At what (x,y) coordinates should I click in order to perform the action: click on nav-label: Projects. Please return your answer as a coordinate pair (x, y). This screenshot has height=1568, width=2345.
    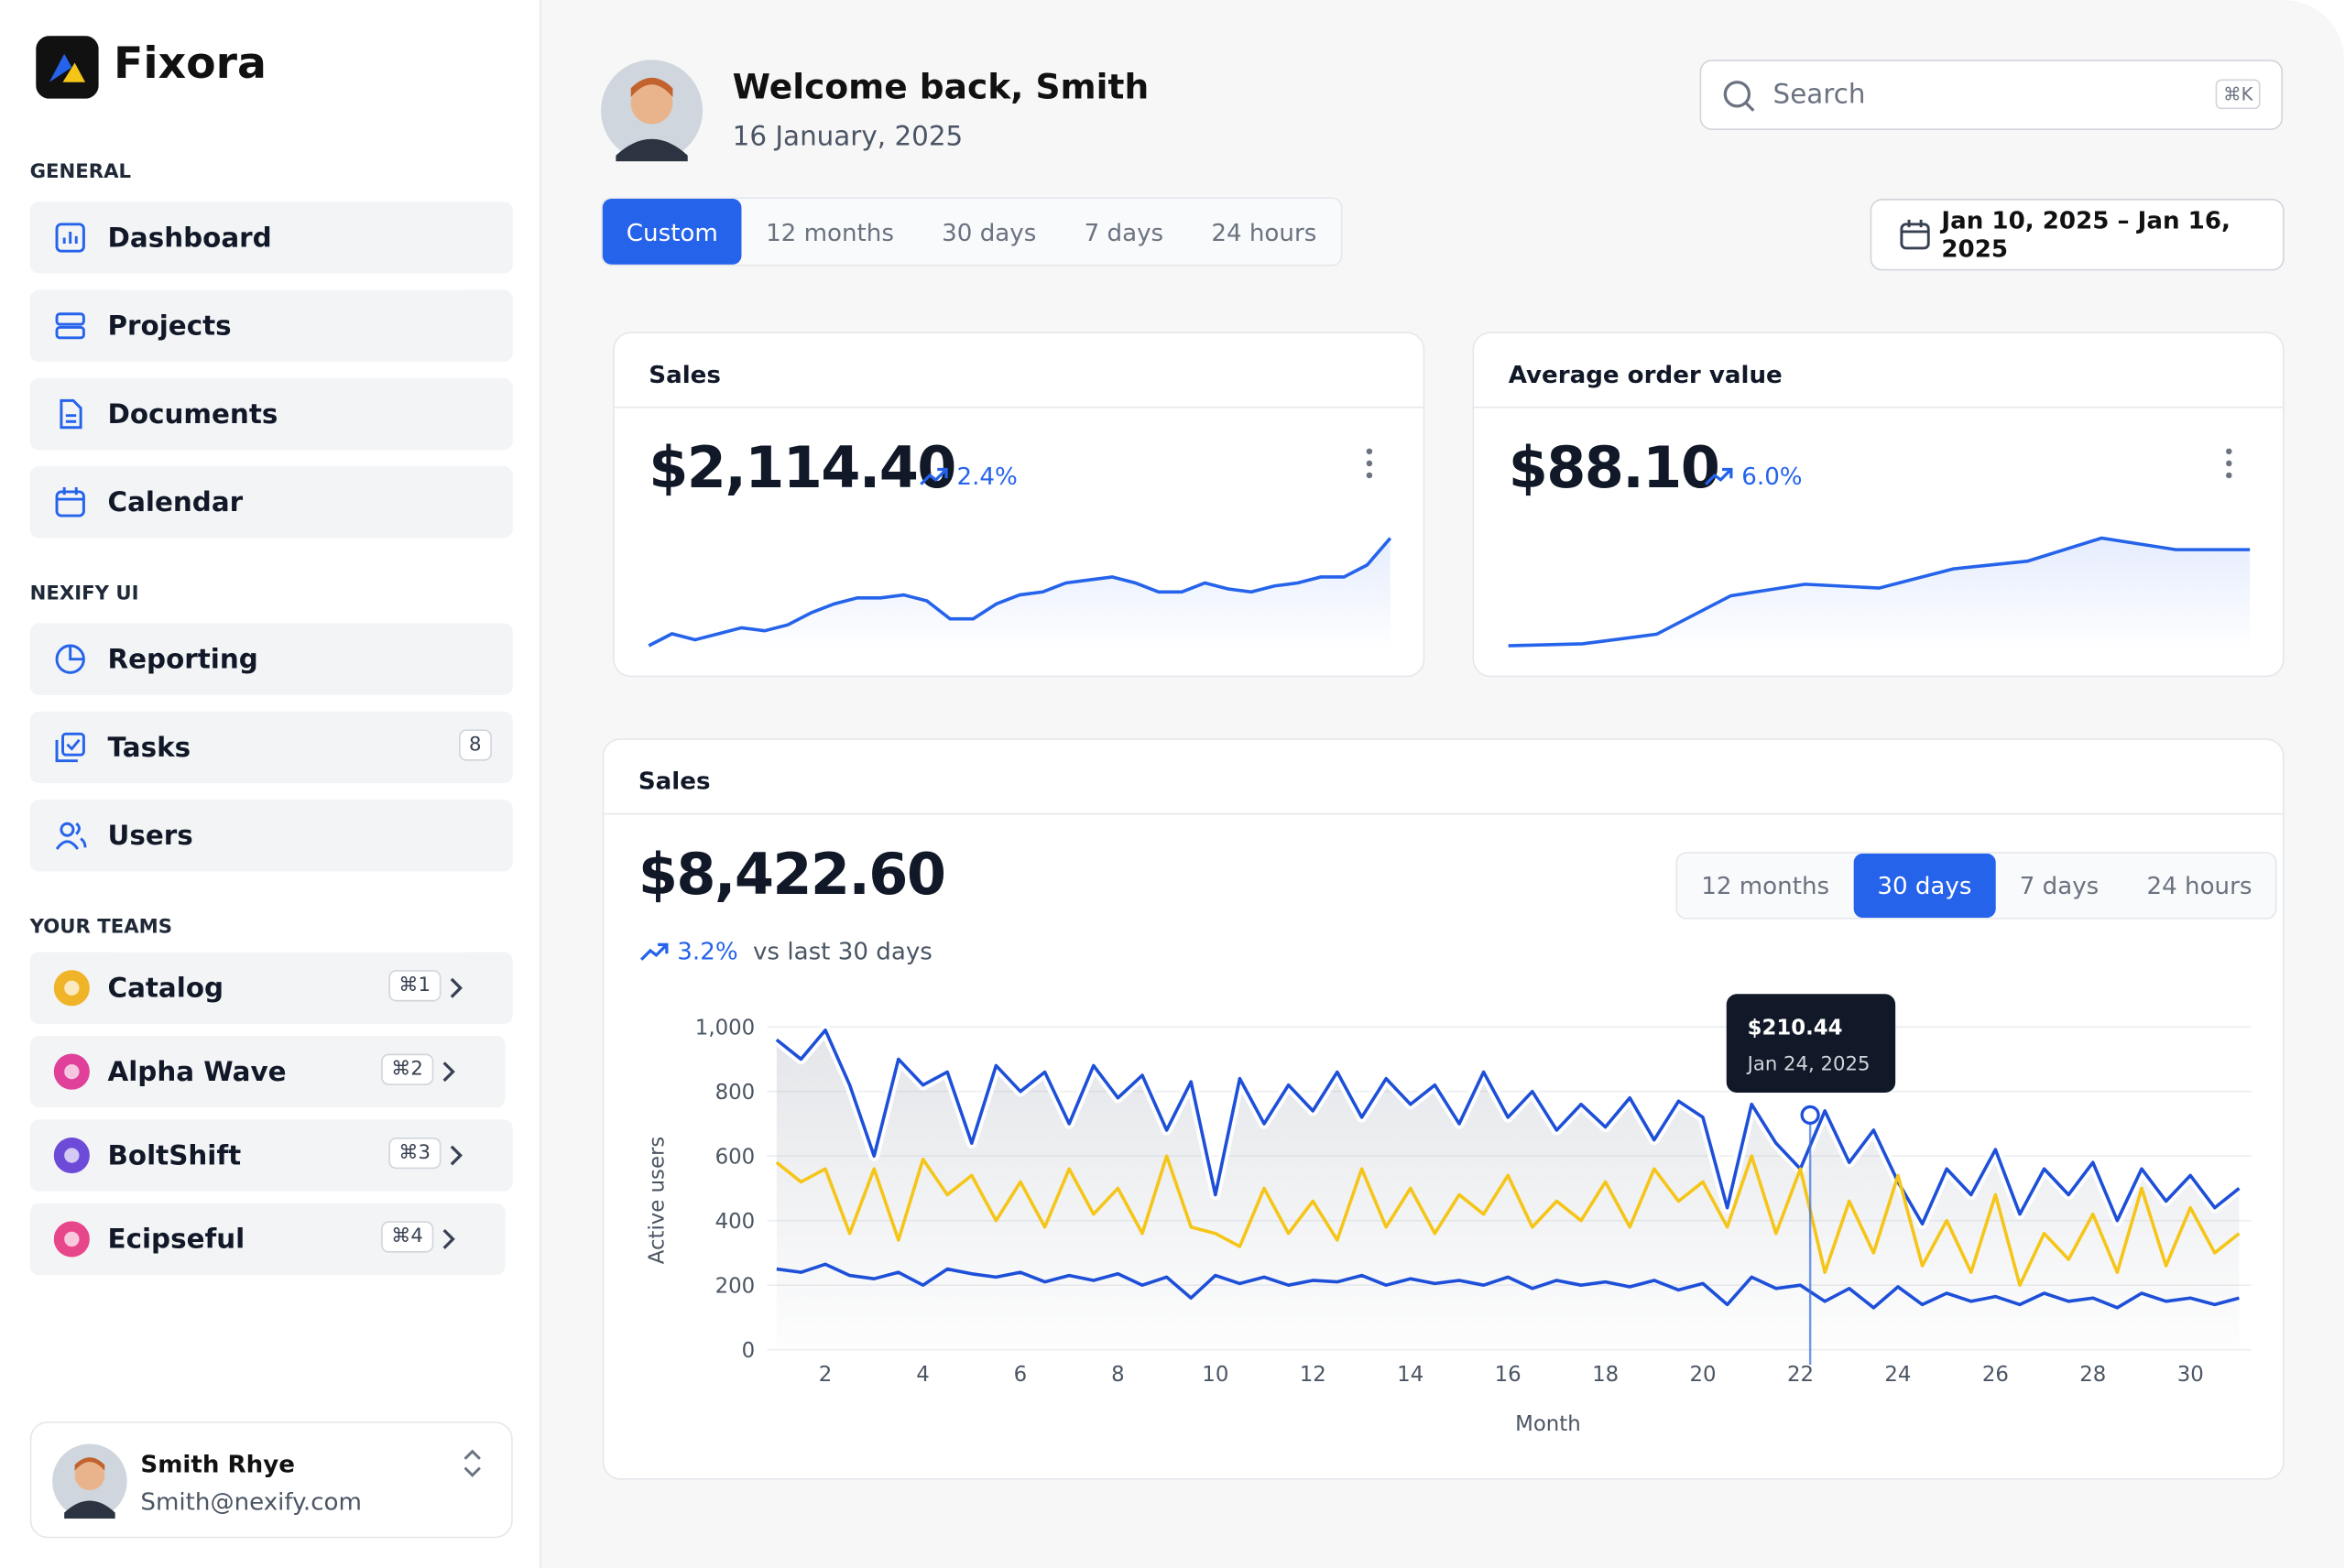
    Looking at the image, I should click on (169, 326).